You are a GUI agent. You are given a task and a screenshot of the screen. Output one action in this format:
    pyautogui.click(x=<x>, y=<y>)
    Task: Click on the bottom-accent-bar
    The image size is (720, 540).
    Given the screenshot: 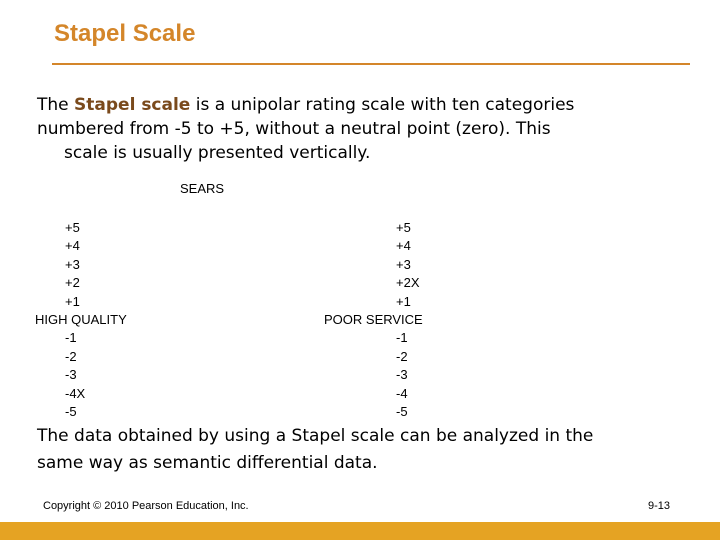 What is the action you would take?
    pyautogui.click(x=360, y=531)
    